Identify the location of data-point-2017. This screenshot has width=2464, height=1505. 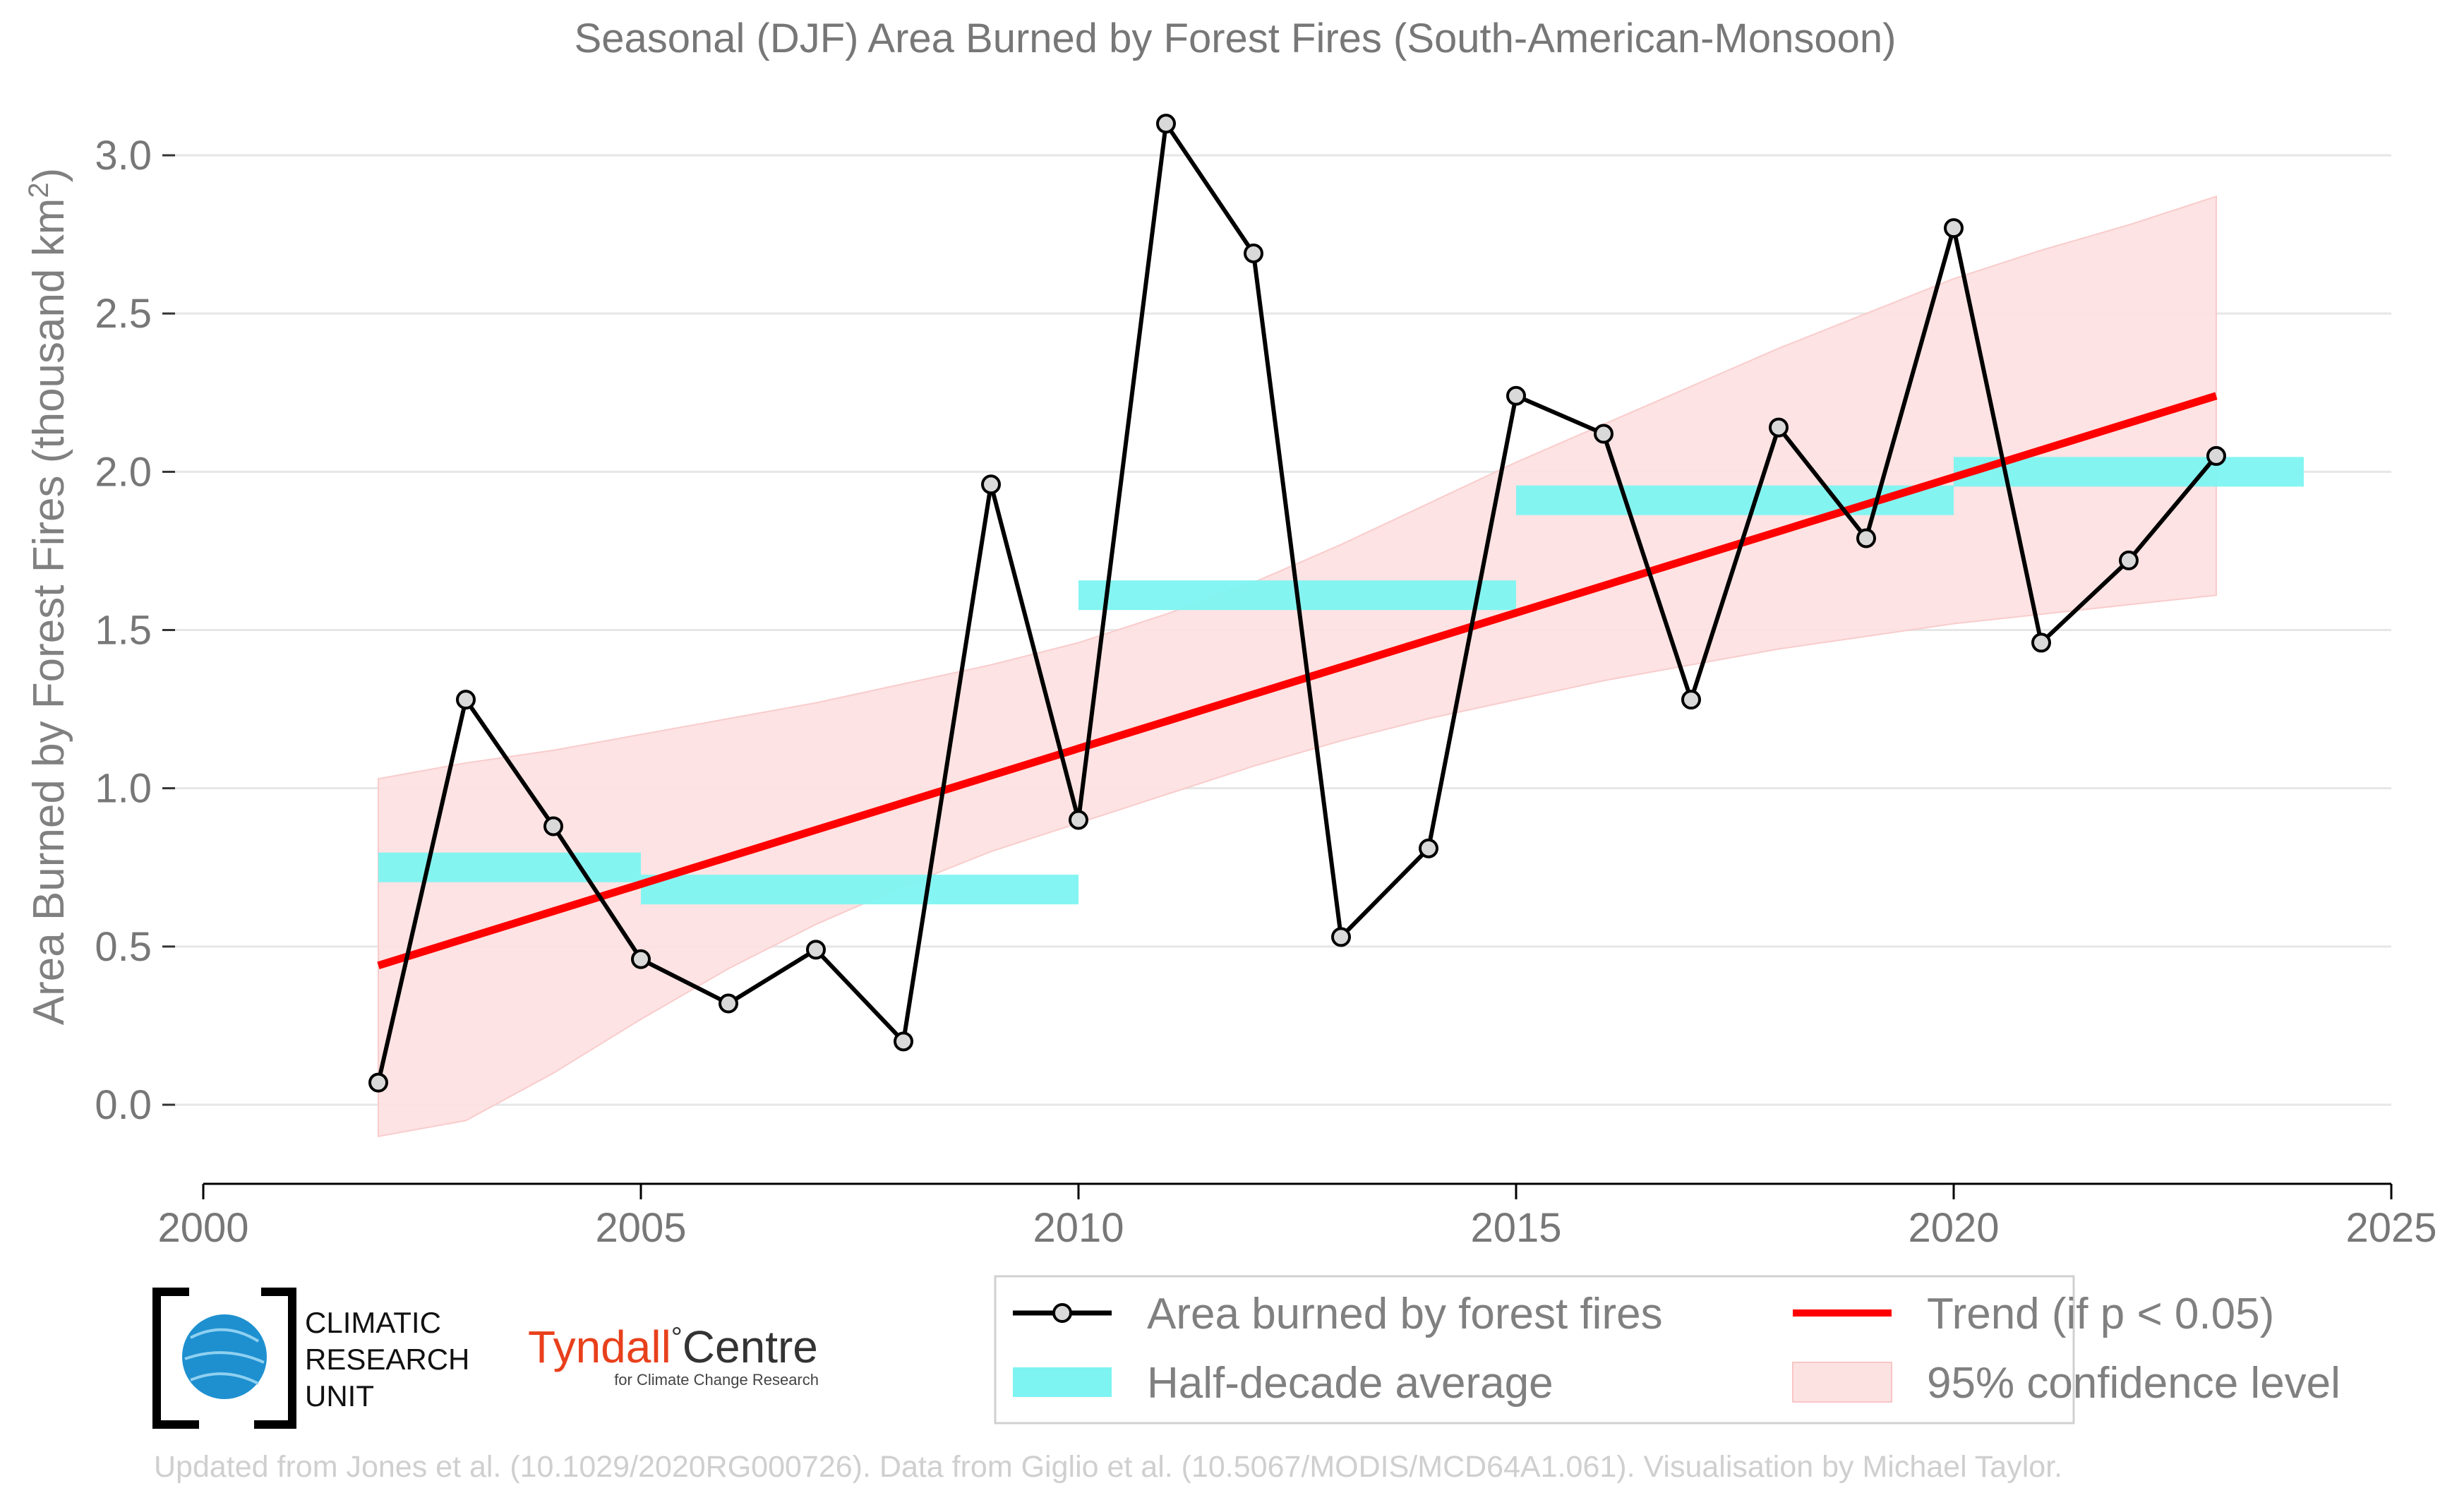
(1691, 700).